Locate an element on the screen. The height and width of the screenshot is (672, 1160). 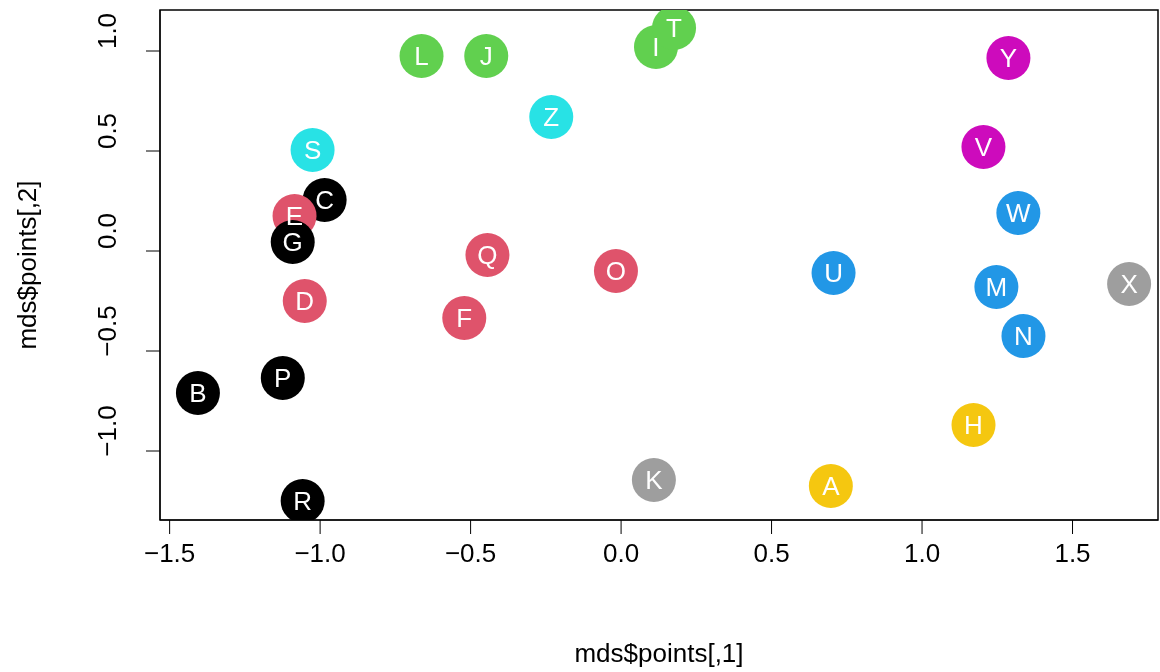
data-label: K is located at coordinates (654, 480).